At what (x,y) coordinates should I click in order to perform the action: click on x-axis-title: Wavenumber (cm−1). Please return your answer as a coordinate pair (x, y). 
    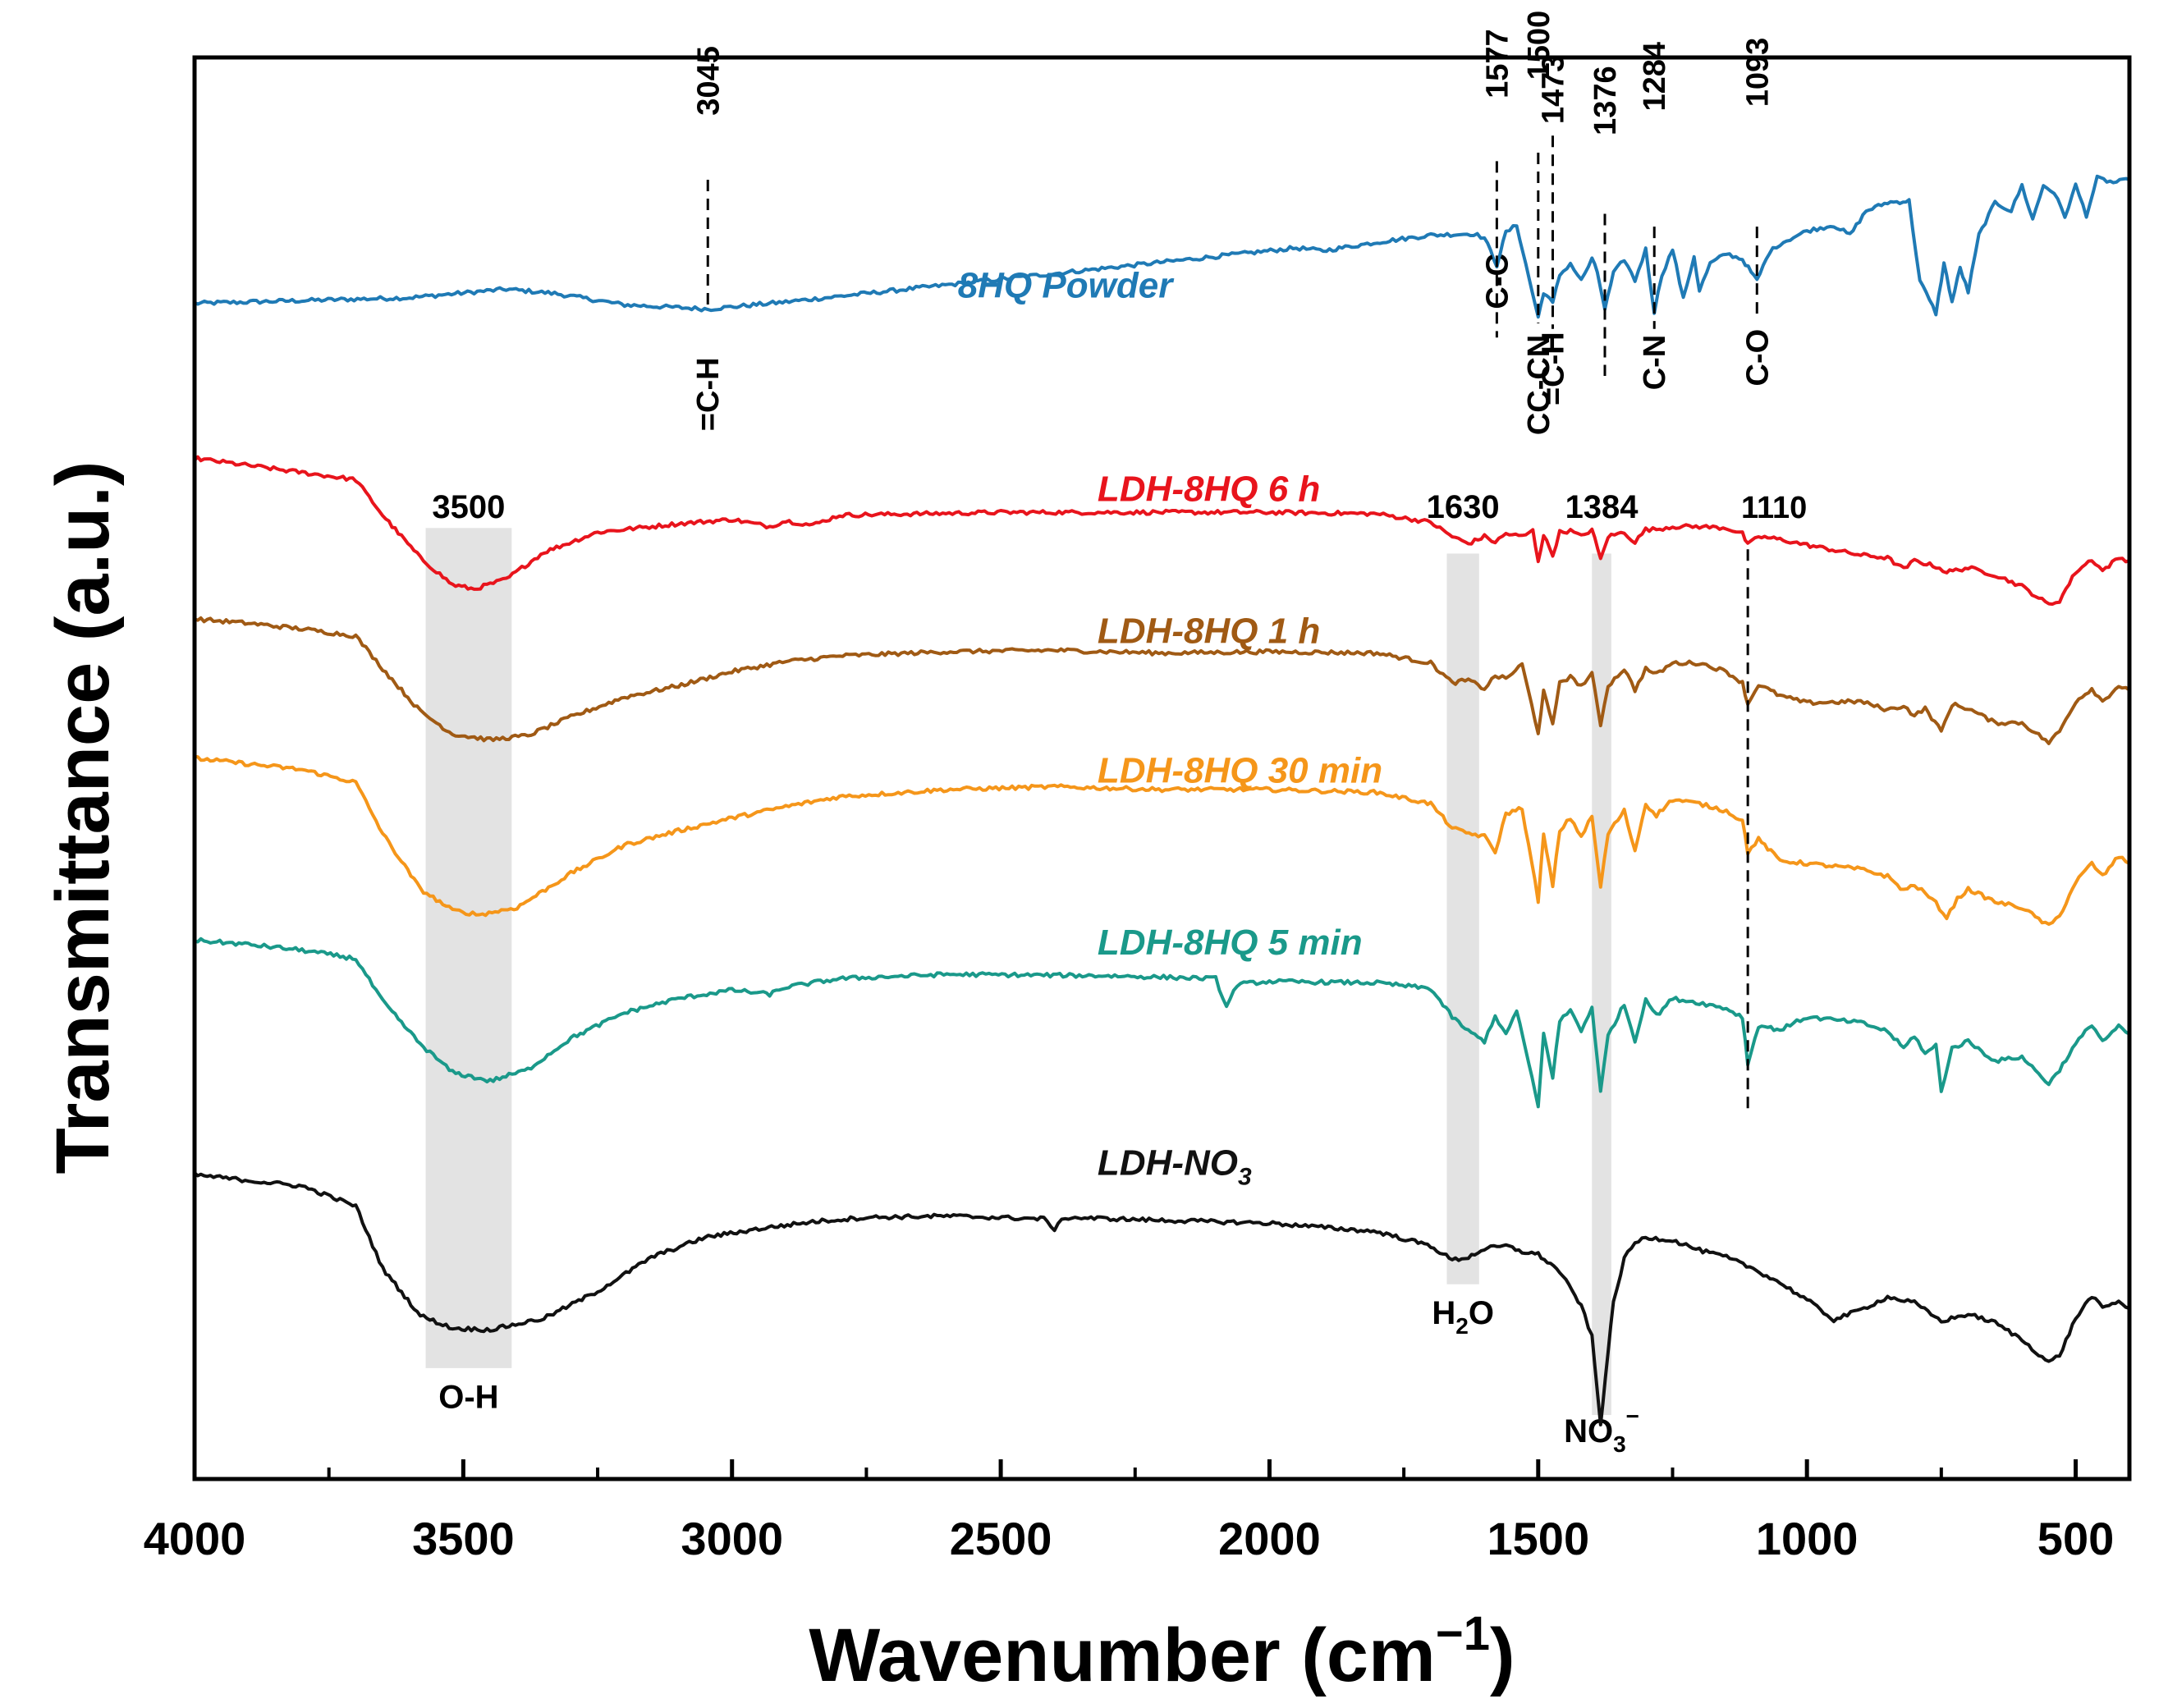
    Looking at the image, I should click on (1162, 1652).